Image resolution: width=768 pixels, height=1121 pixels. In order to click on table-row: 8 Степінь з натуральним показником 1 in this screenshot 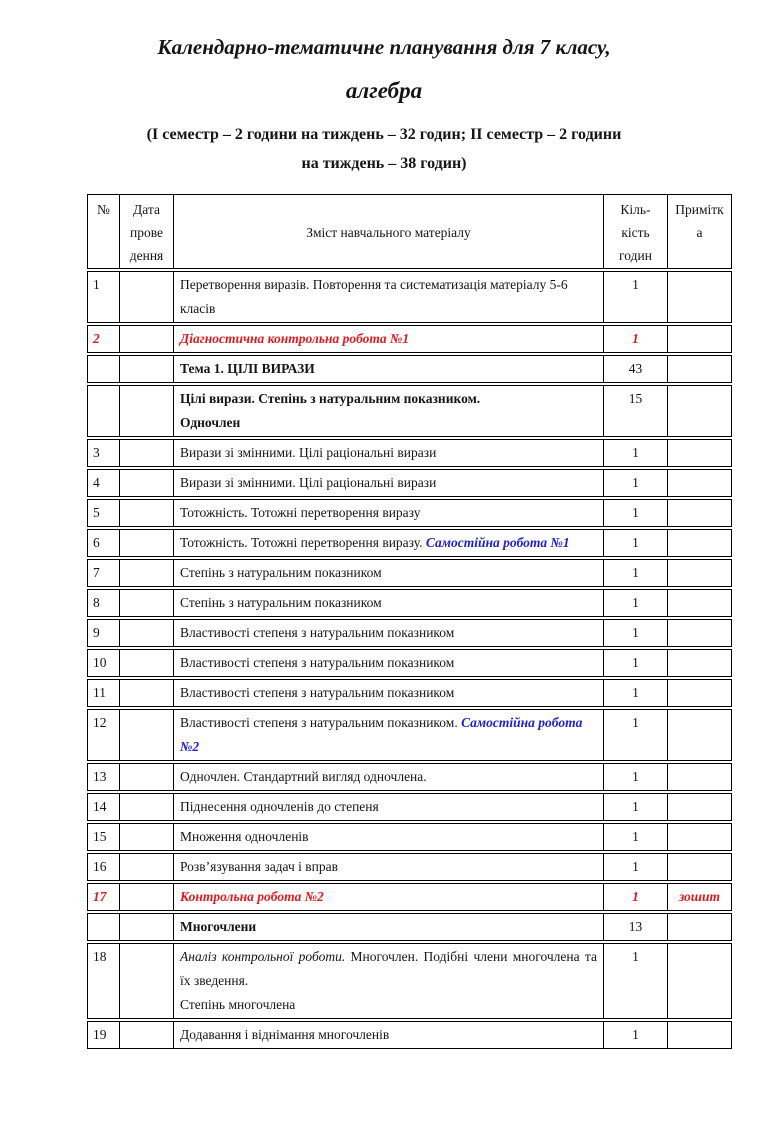, I will do `click(409, 603)`.